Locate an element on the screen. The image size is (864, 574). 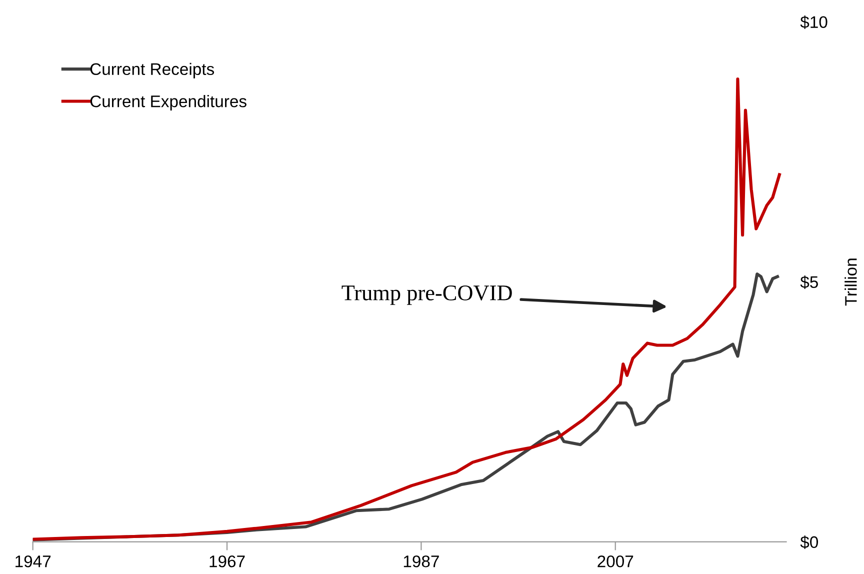
x-tick-label: 1987 is located at coordinates (421, 561).